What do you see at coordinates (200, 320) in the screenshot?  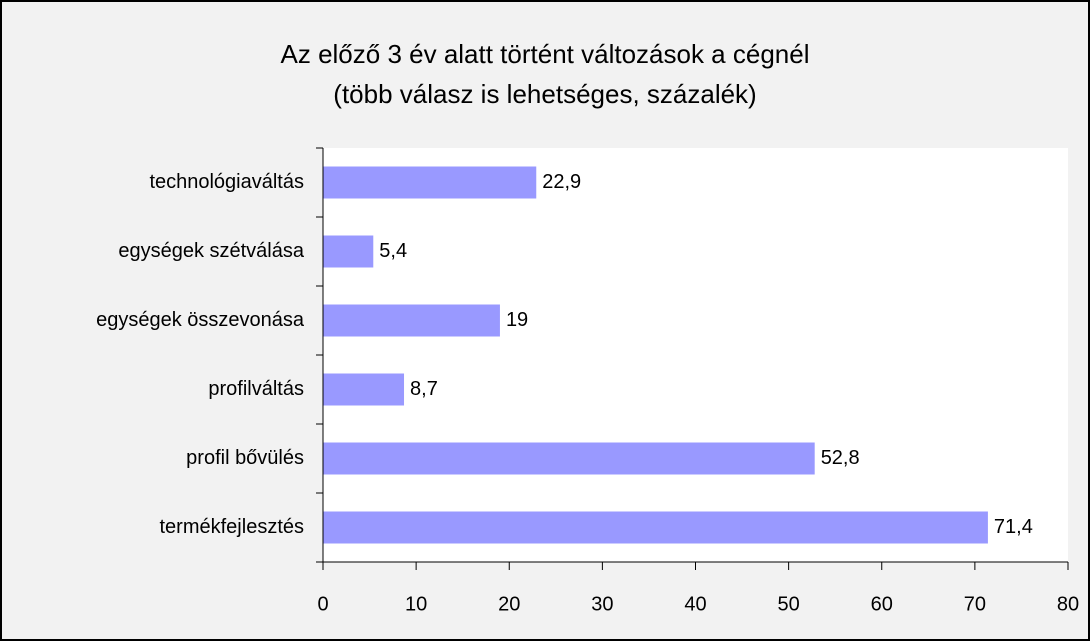 I see `y-tick-label: egységek összevonása` at bounding box center [200, 320].